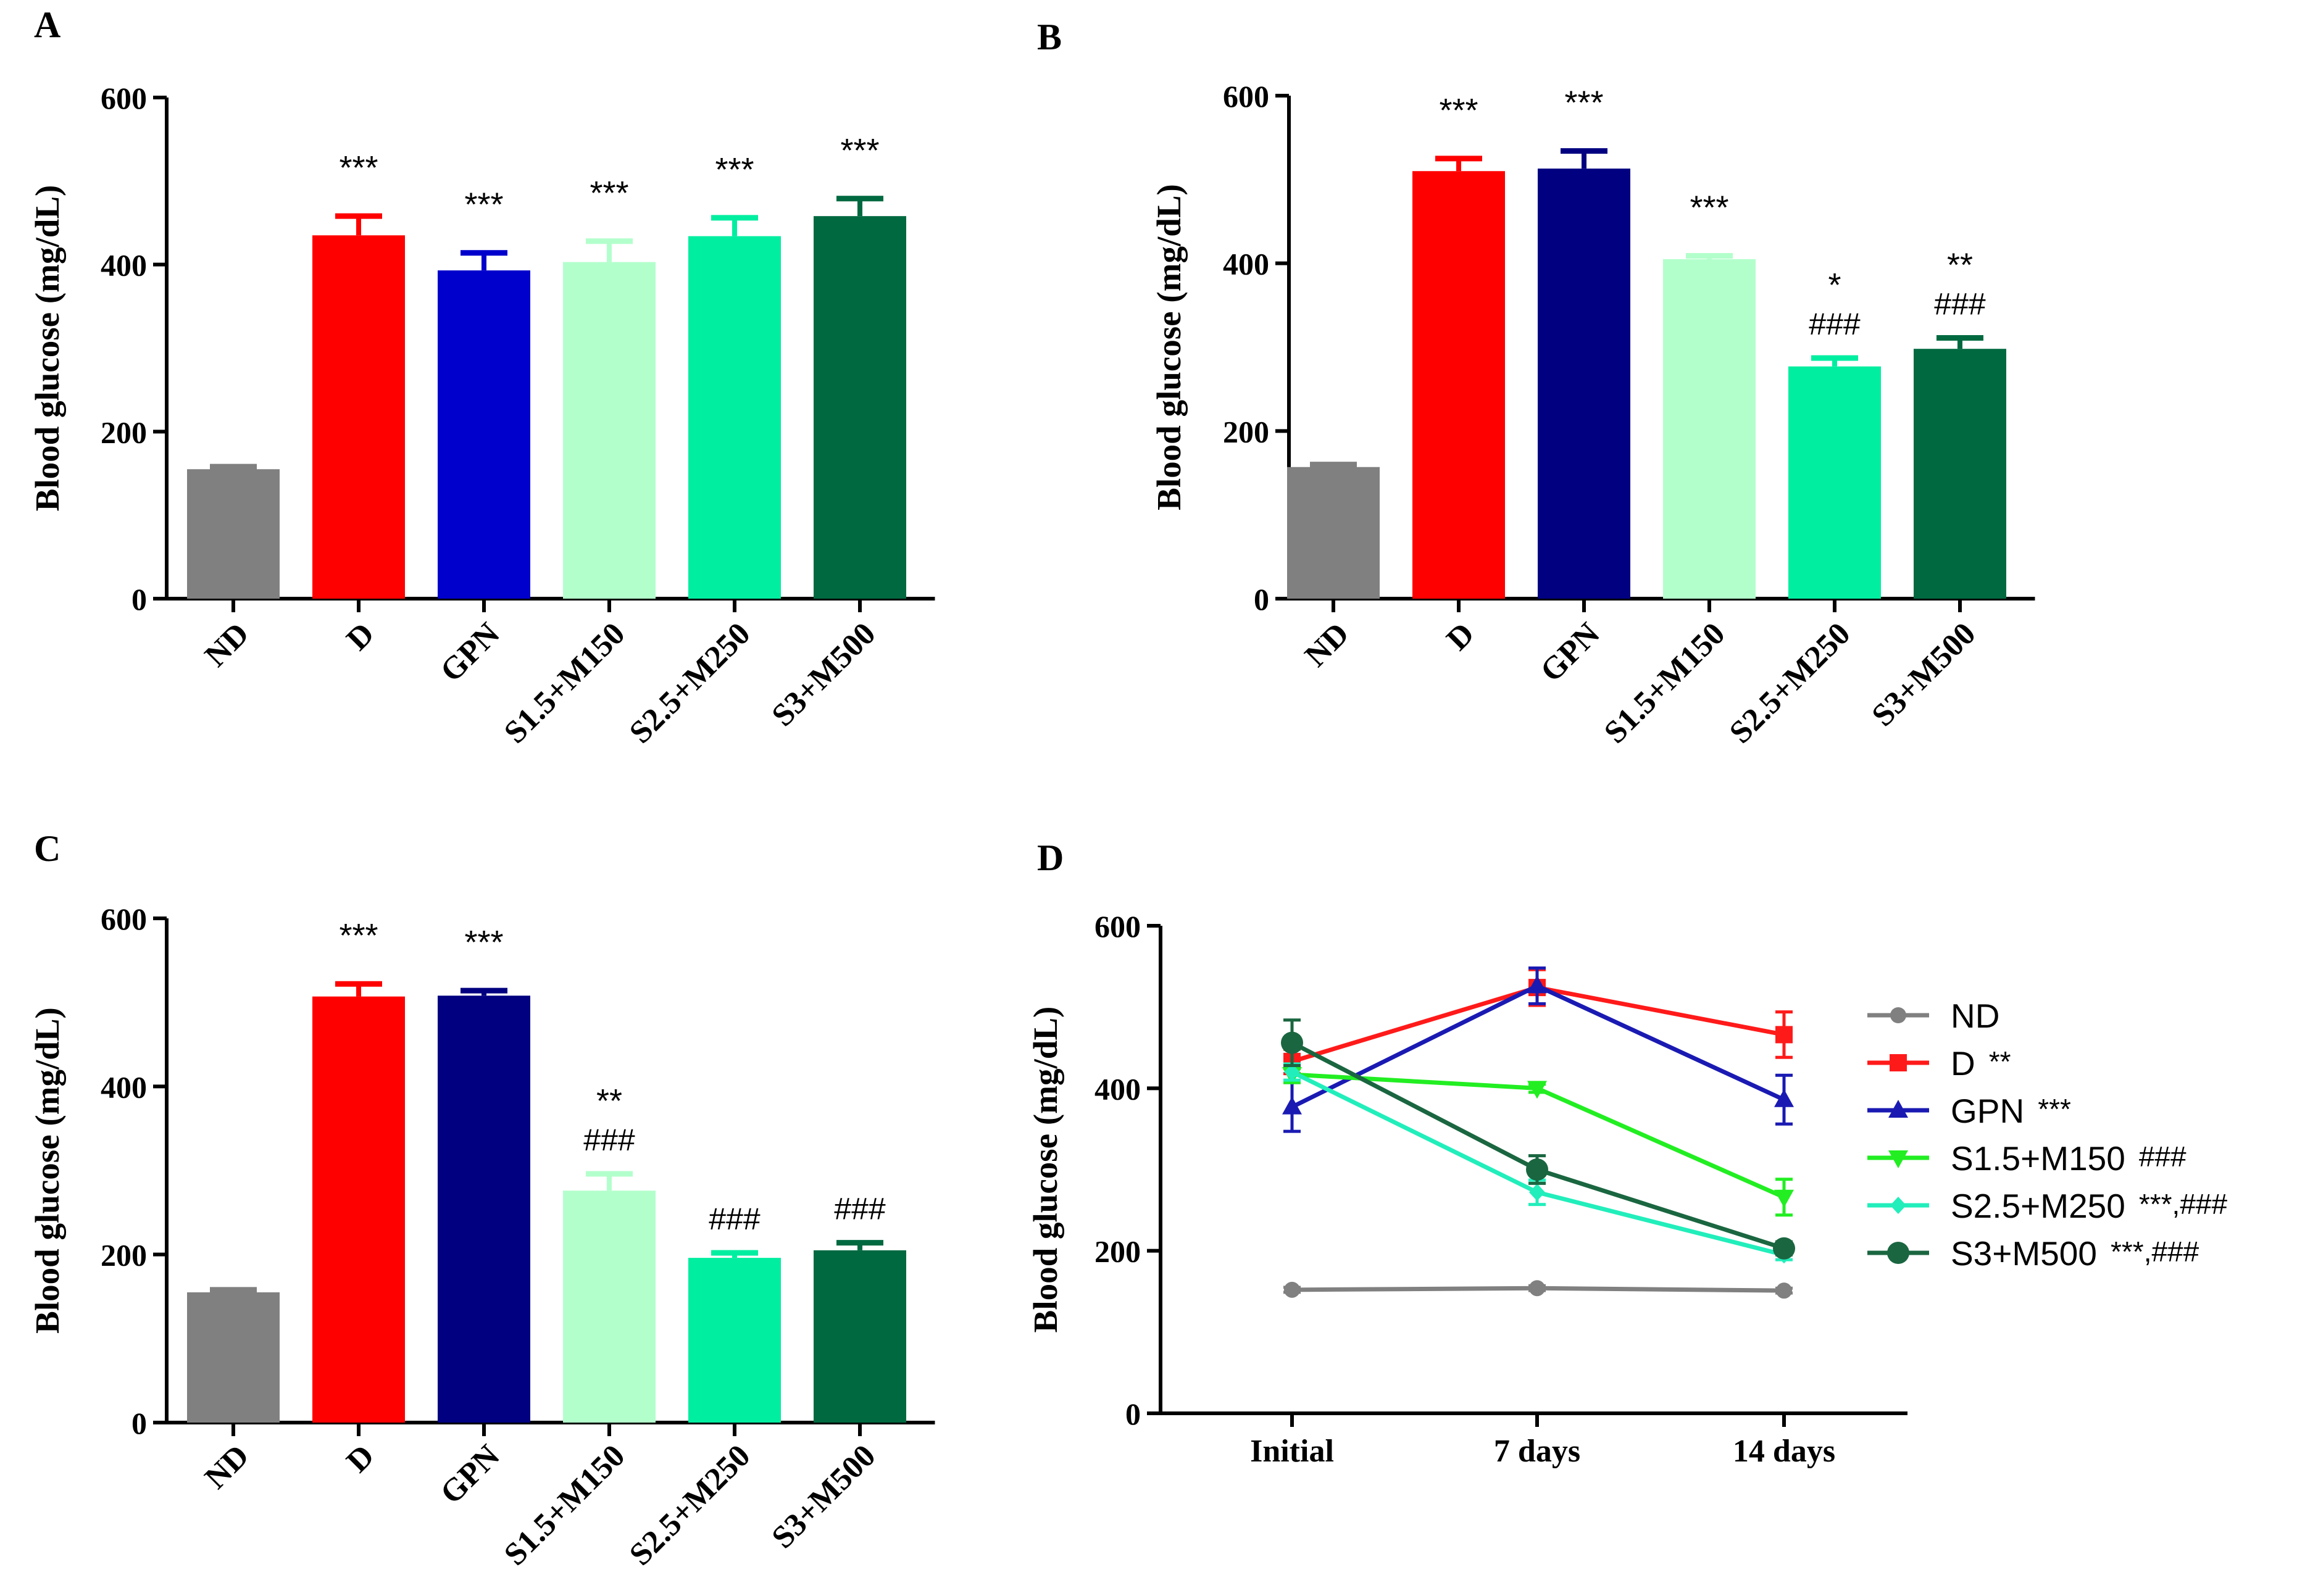 This screenshot has height=1596, width=2297. Describe the element at coordinates (1709, 429) in the screenshot. I see `panel-b-bar-s1-5-m150` at that location.